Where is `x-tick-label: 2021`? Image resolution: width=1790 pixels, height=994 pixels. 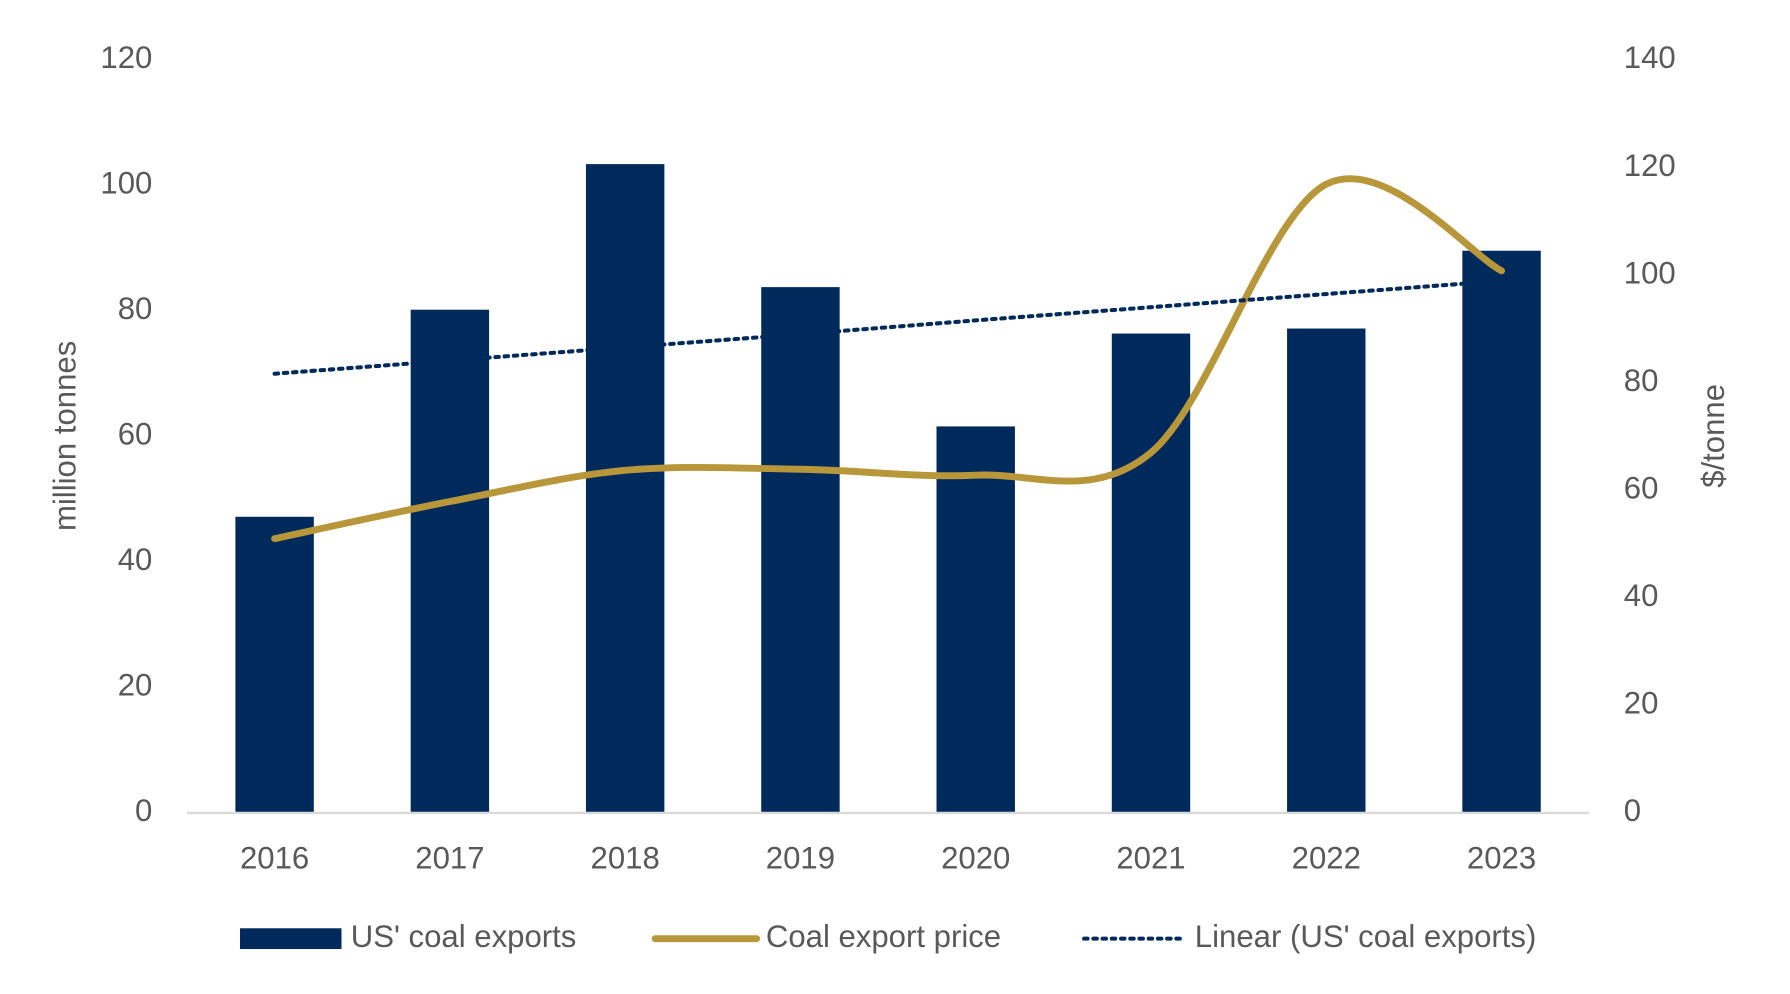 x-tick-label: 2021 is located at coordinates (1150, 857).